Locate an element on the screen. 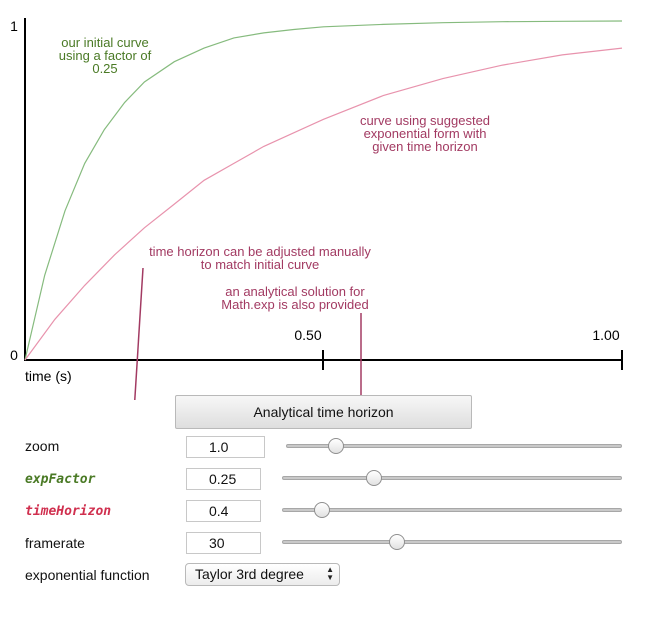 This screenshot has height=617, width=669. zoom-input: 1.0 is located at coordinates (225, 447).